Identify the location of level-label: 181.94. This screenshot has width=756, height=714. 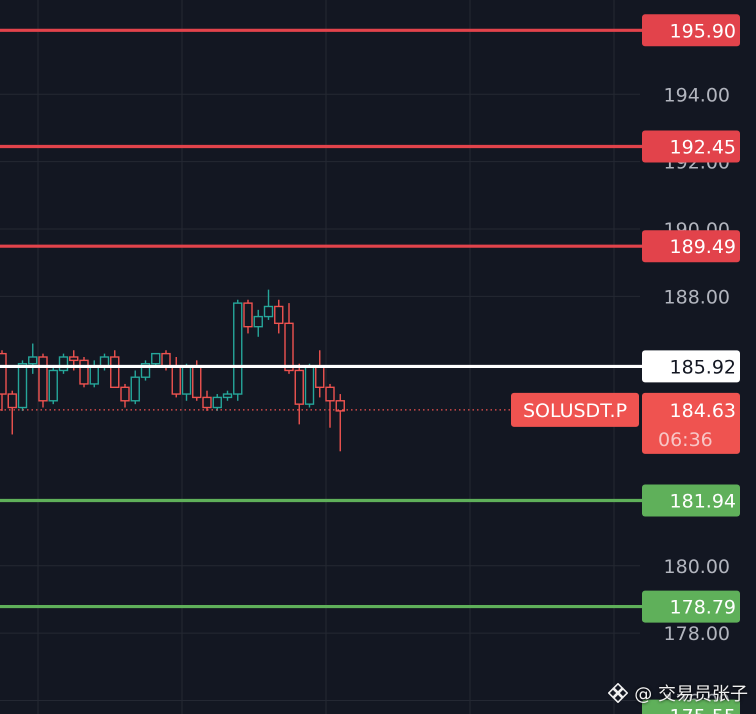
(703, 501).